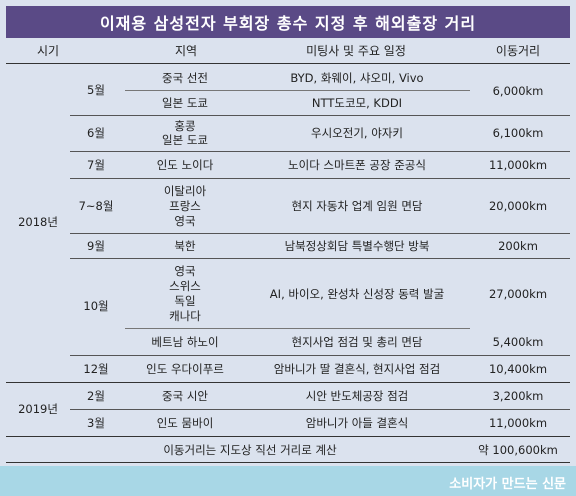 The width and height of the screenshot is (576, 496). I want to click on note-text: 이동거리는 지도상 직선 거리로 계산, so click(250, 450).